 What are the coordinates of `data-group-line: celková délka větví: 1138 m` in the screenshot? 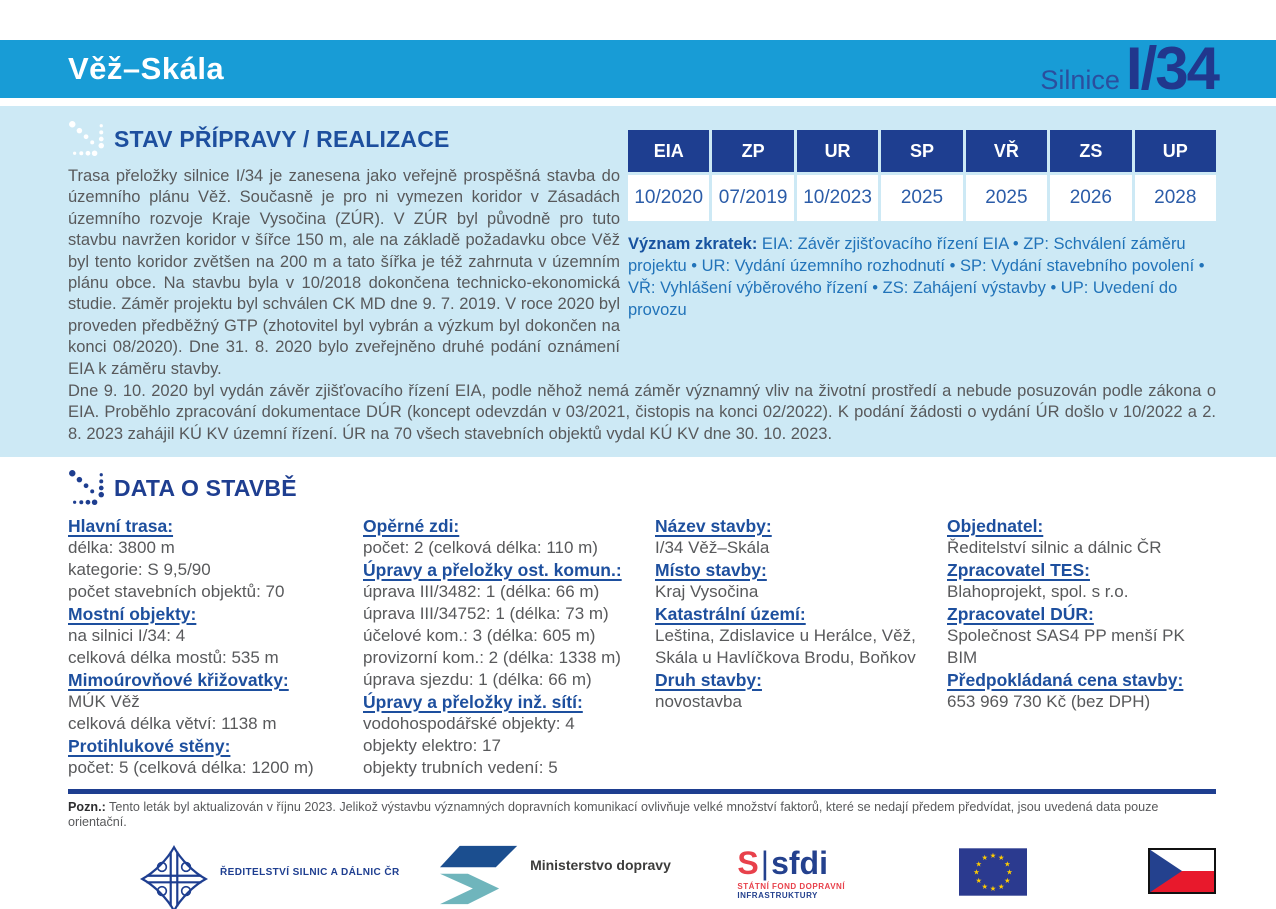 It's located at (172, 723).